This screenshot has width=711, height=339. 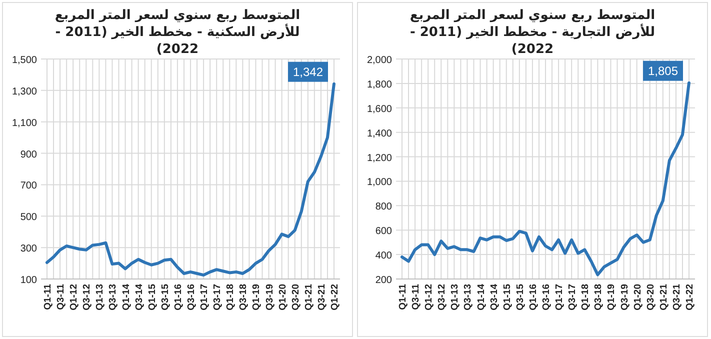 What do you see at coordinates (308, 71) in the screenshot?
I see `data-label: 1,342` at bounding box center [308, 71].